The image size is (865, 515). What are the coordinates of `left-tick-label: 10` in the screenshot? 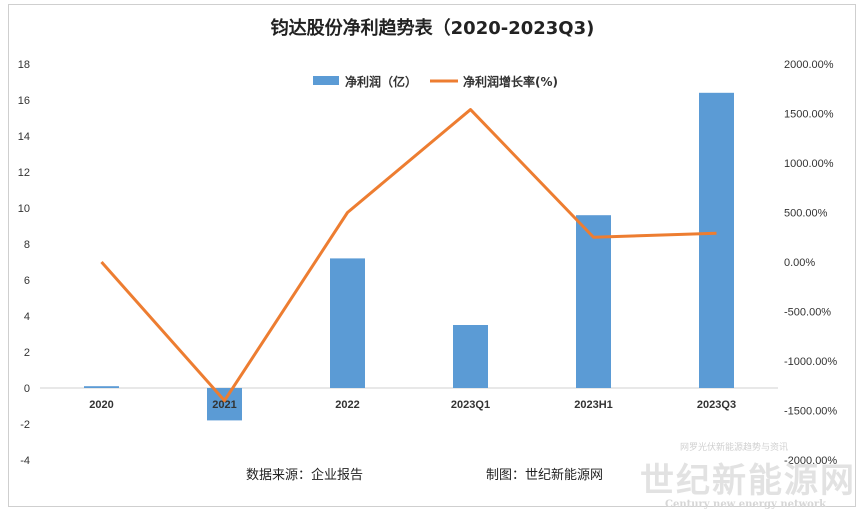 It's located at (24, 209).